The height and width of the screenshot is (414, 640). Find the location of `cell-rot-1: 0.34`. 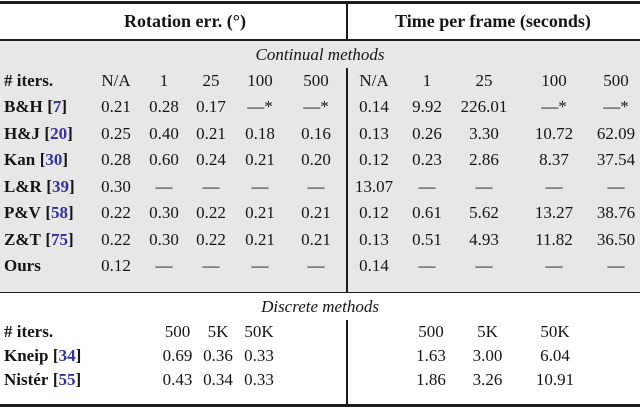

cell-rot-1: 0.34 is located at coordinates (218, 379).